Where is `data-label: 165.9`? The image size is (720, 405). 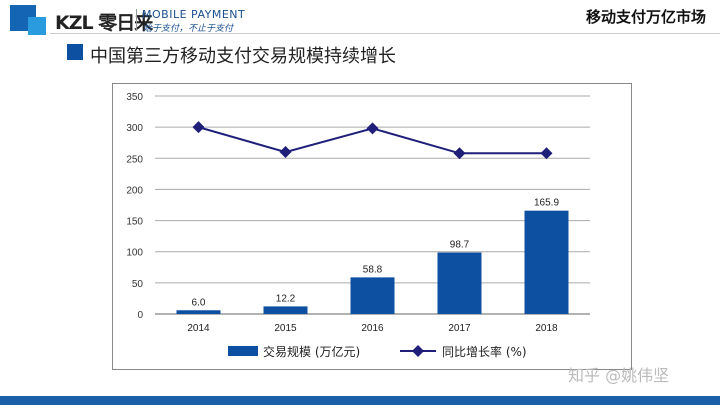 data-label: 165.9 is located at coordinates (546, 203).